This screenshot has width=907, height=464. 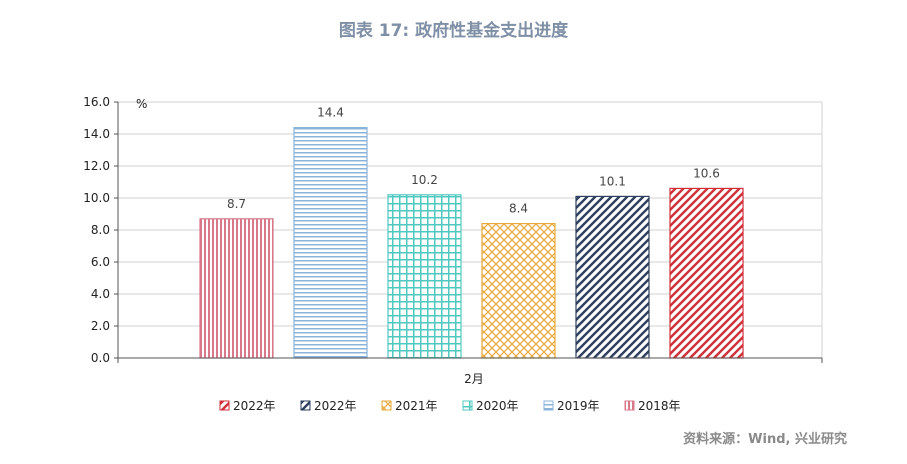 I want to click on data-label: 10.2, so click(x=424, y=180).